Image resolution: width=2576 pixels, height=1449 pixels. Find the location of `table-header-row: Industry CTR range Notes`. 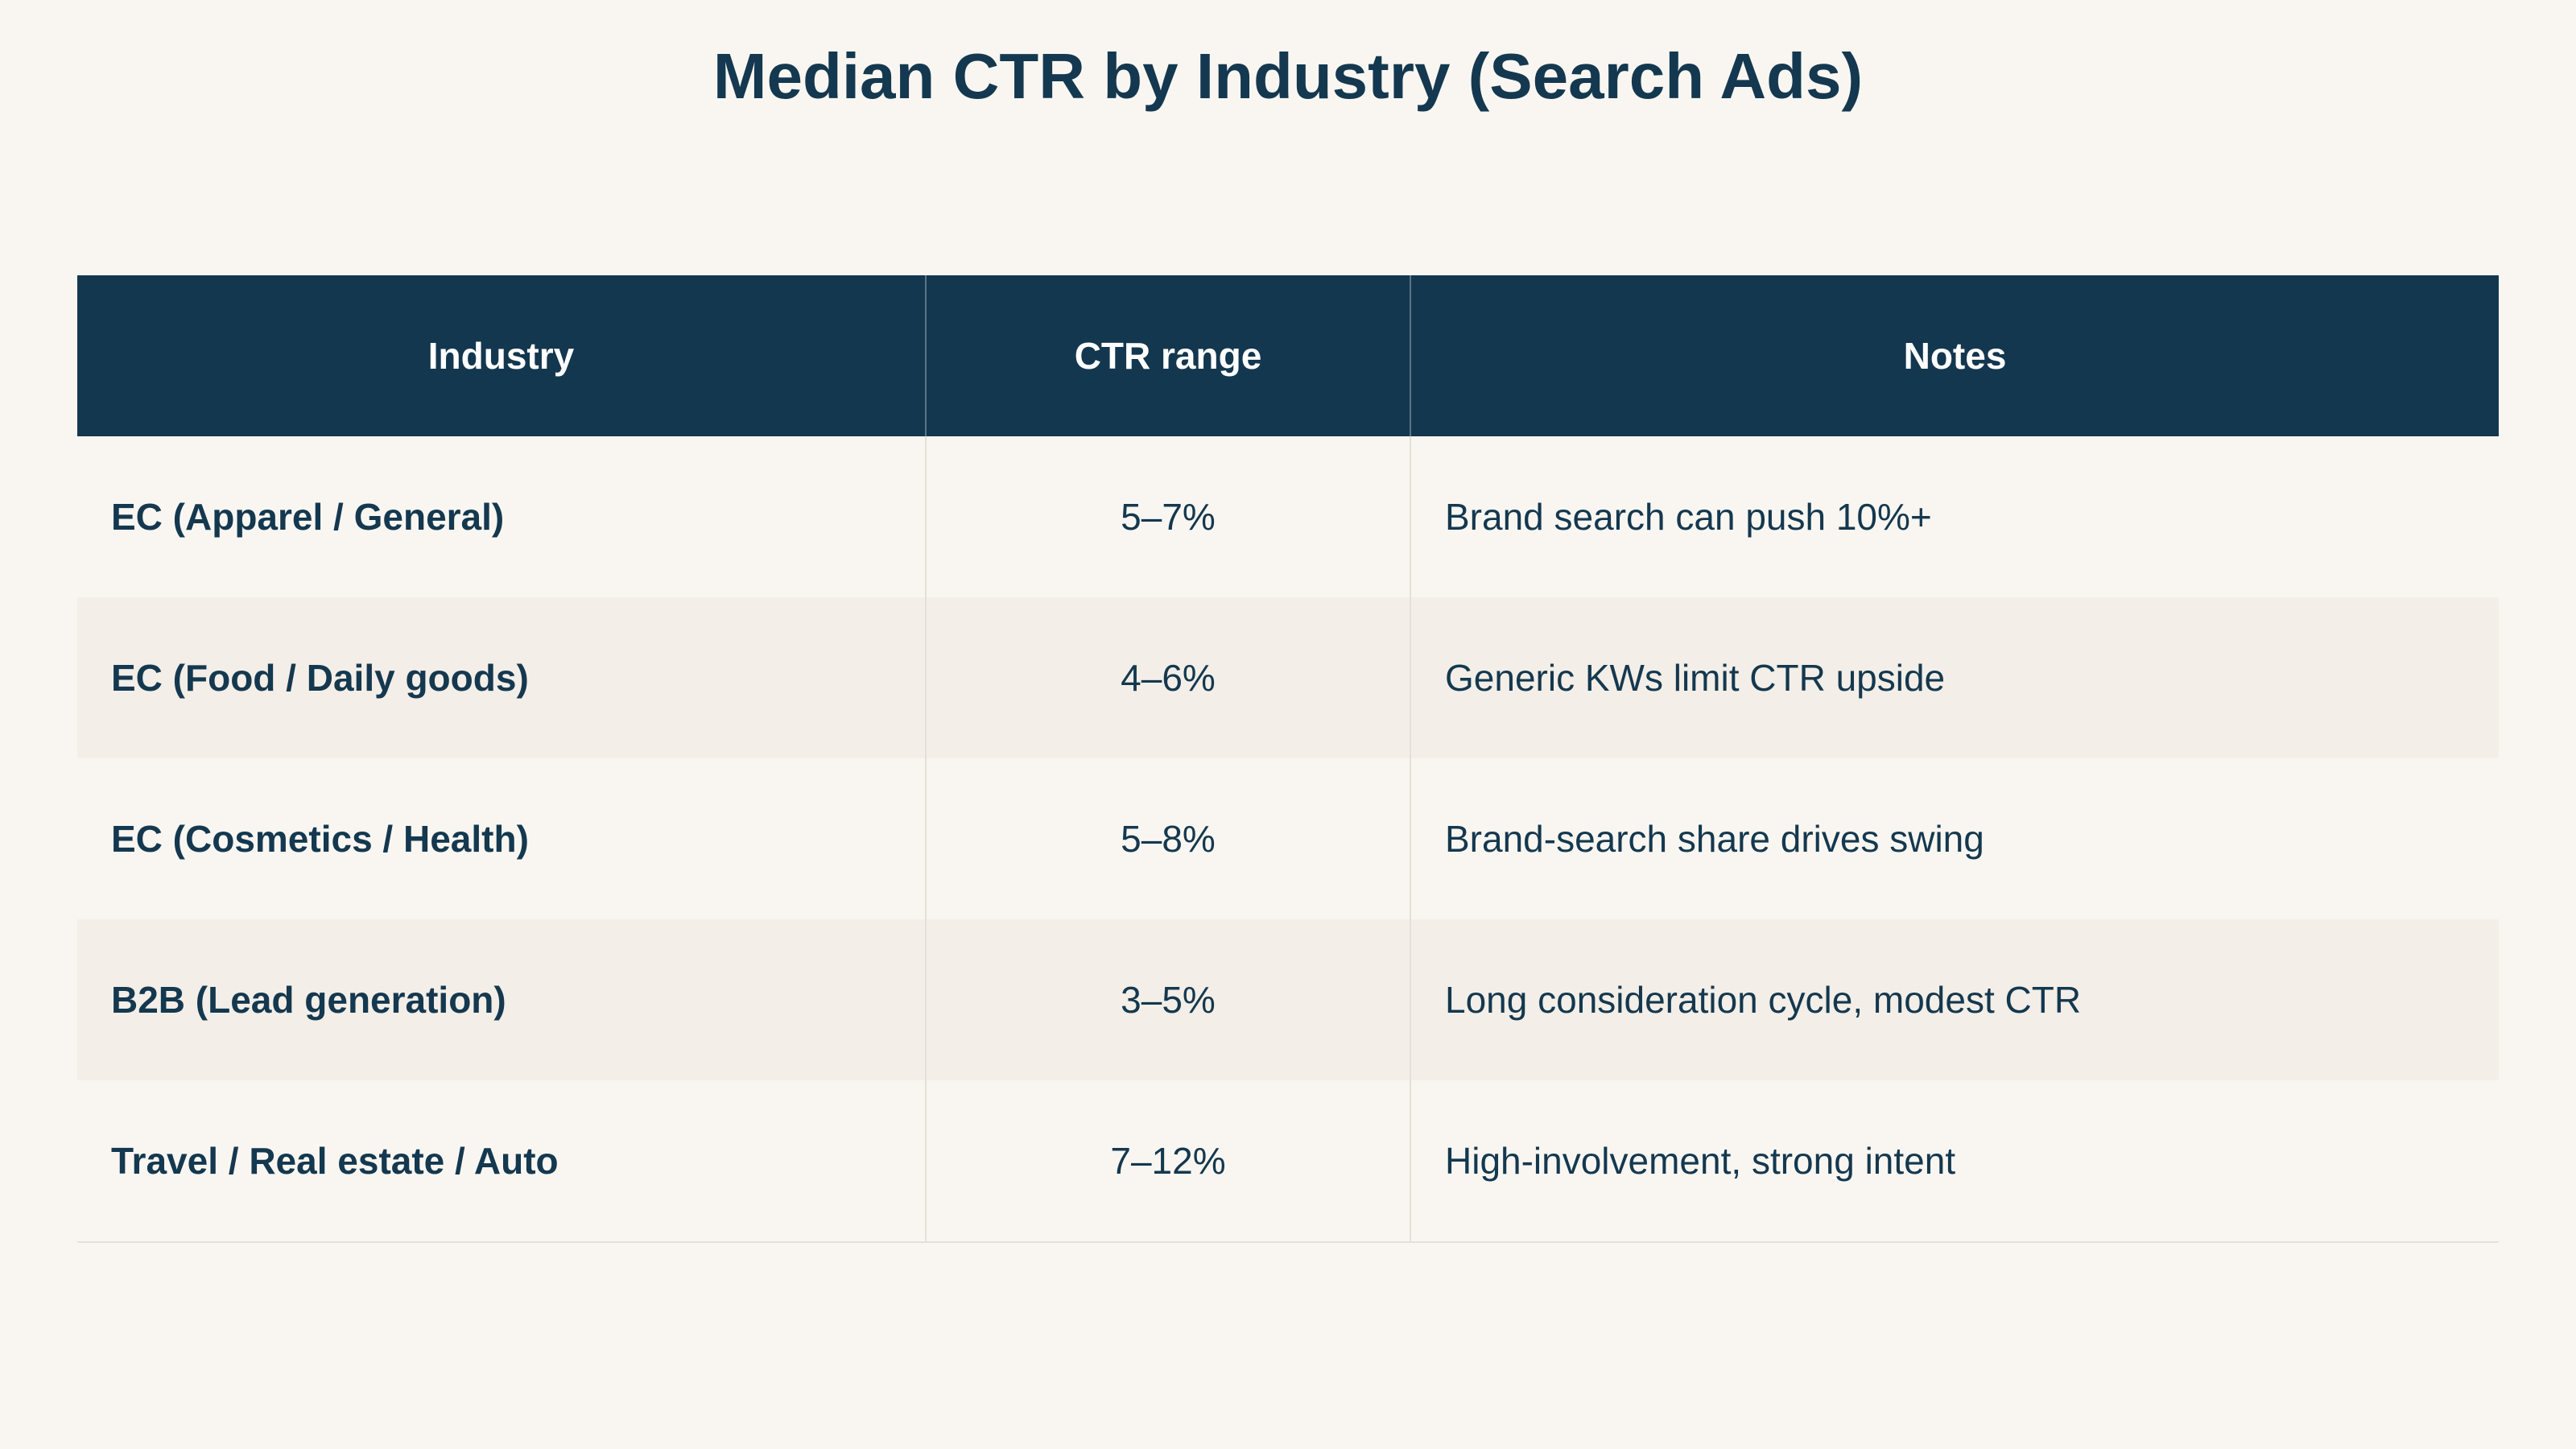

table-header-row: Industry CTR range Notes is located at coordinates (1288, 355).